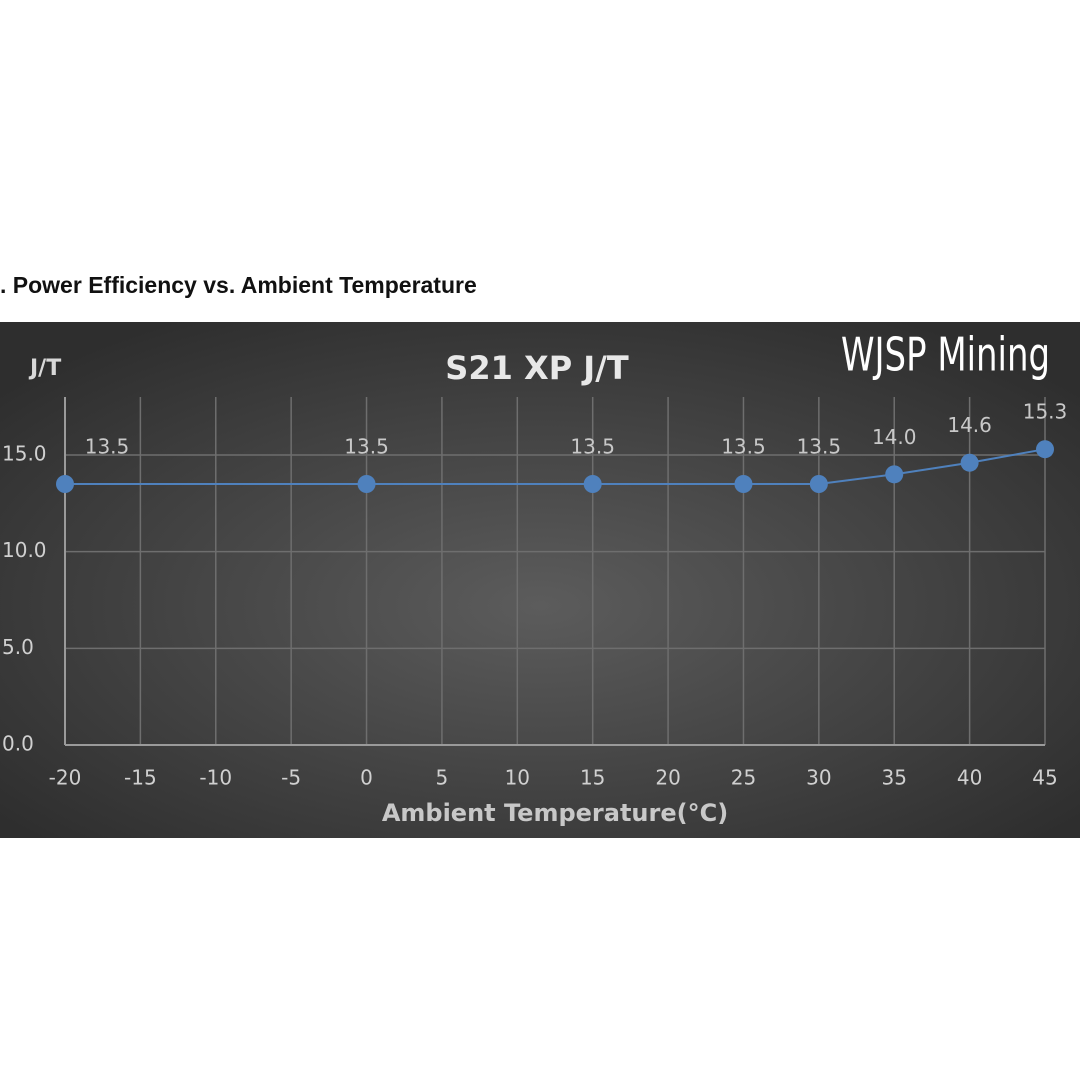 The image size is (1080, 1080). What do you see at coordinates (291, 778) in the screenshot?
I see `x-tick-label: -5` at bounding box center [291, 778].